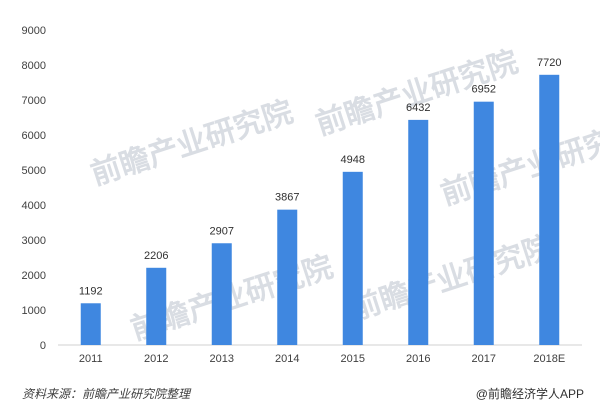  Describe the element at coordinates (34, 101) in the screenshot. I see `y-tick-label: 7000` at that location.